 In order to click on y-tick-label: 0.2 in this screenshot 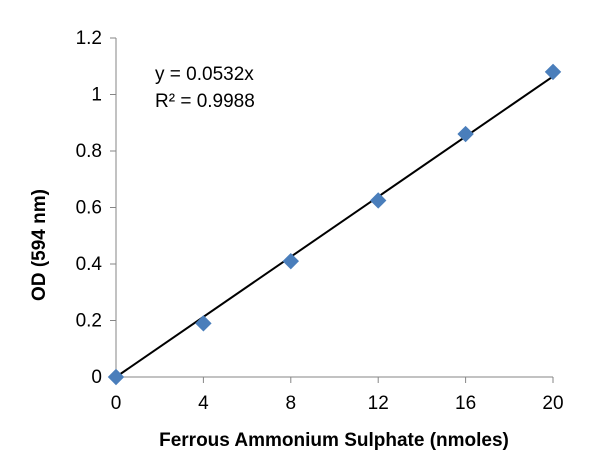, I will do `click(89, 321)`.